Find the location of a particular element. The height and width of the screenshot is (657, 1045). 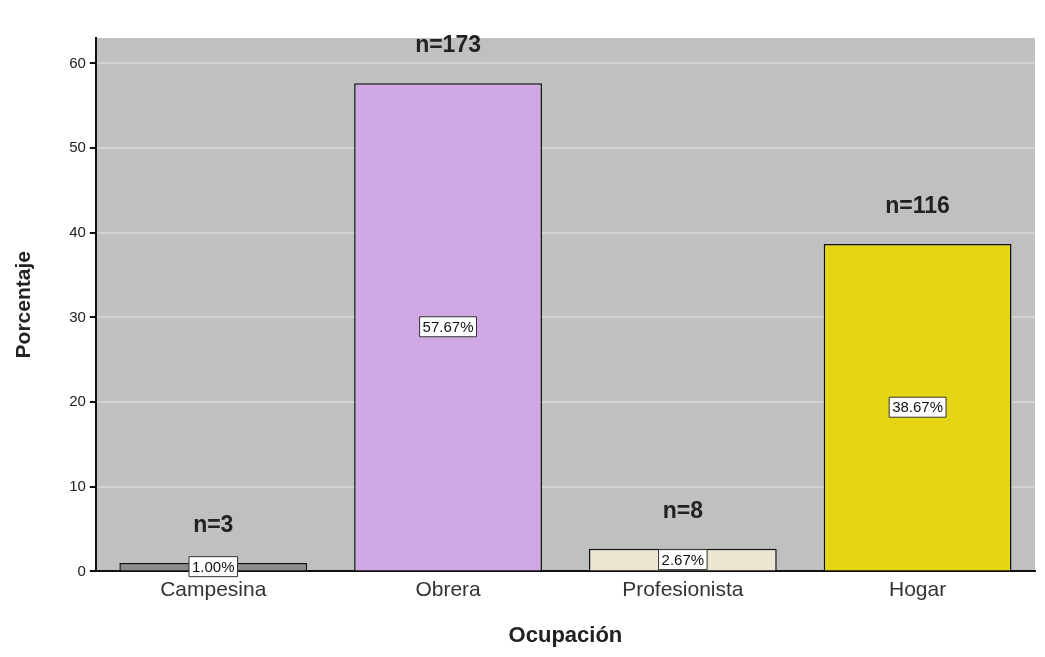

x-tick-label: Obrera is located at coordinates (448, 588).